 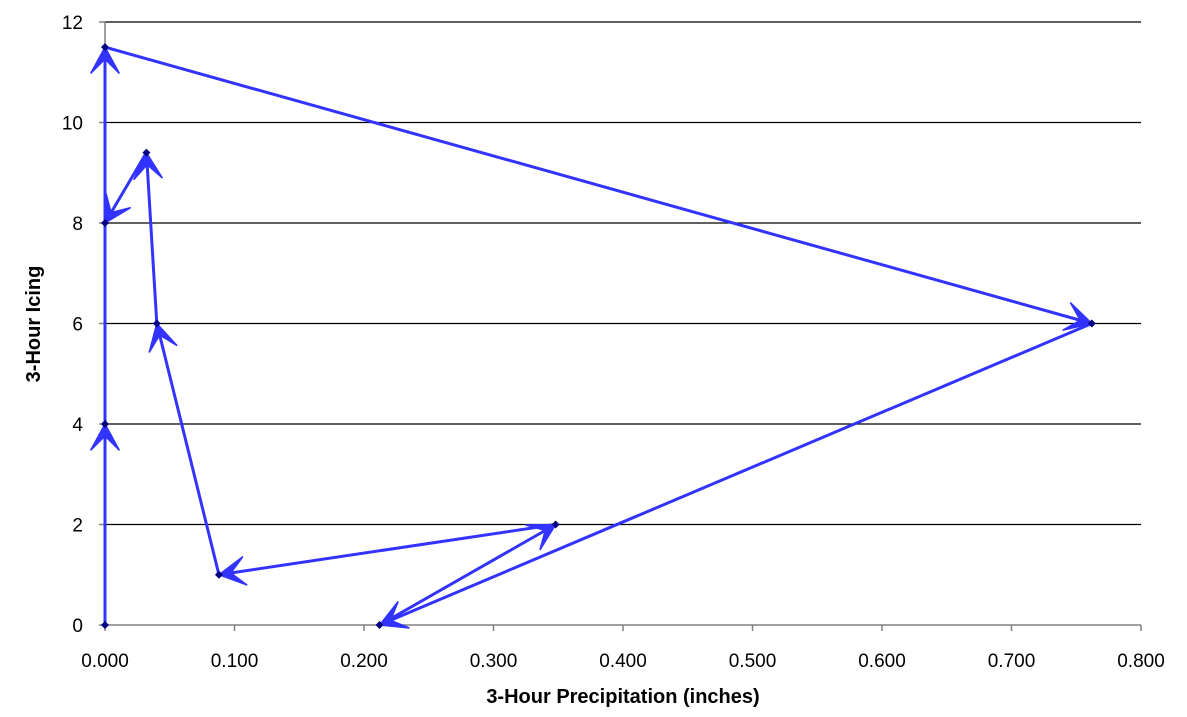 What do you see at coordinates (1141, 661) in the screenshot?
I see `x-tick-label: 0.800` at bounding box center [1141, 661].